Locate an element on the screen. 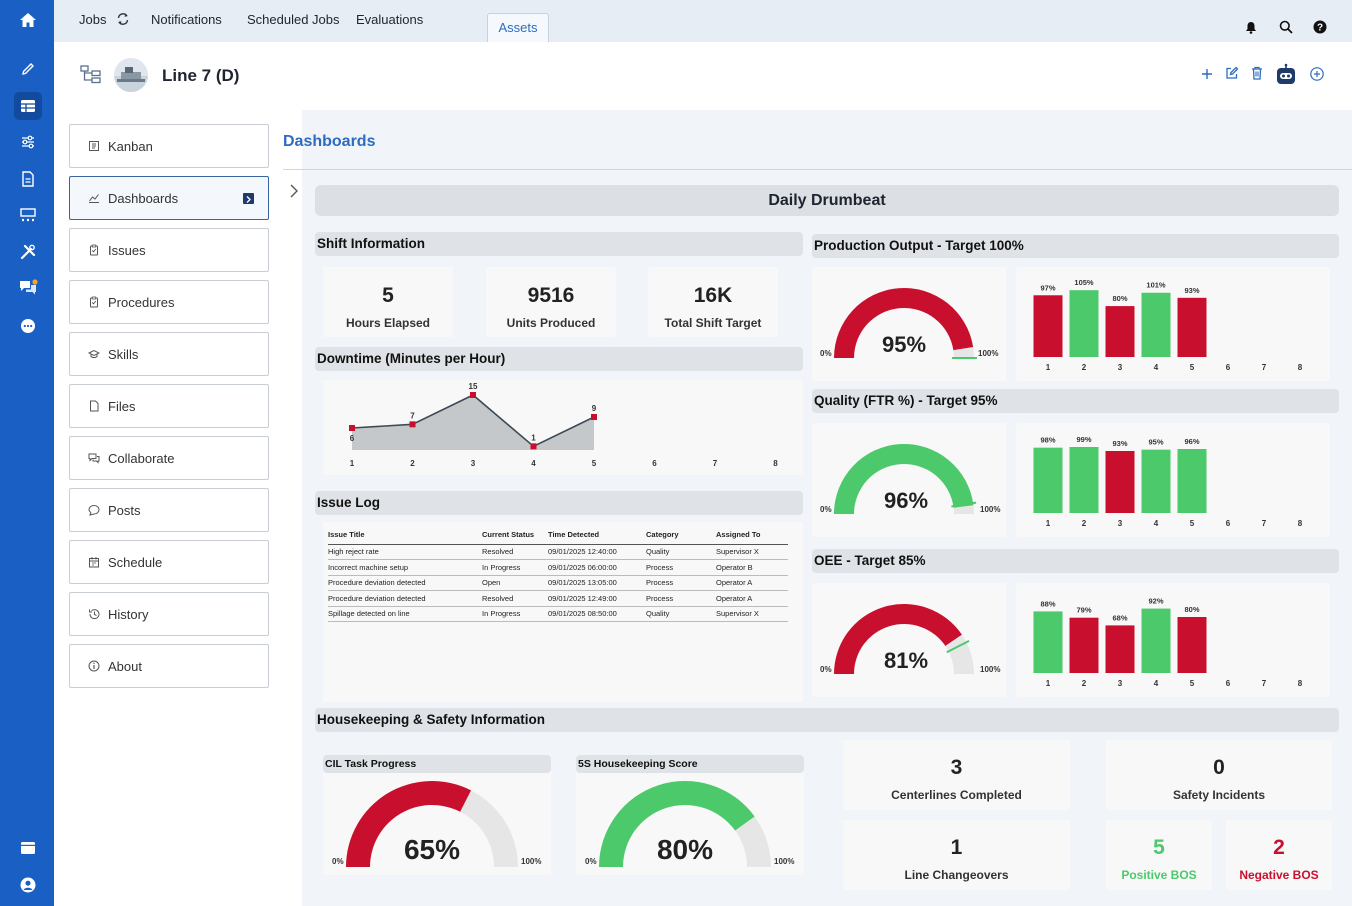 This screenshot has width=1352, height=906. data-label: 7 is located at coordinates (412, 415).